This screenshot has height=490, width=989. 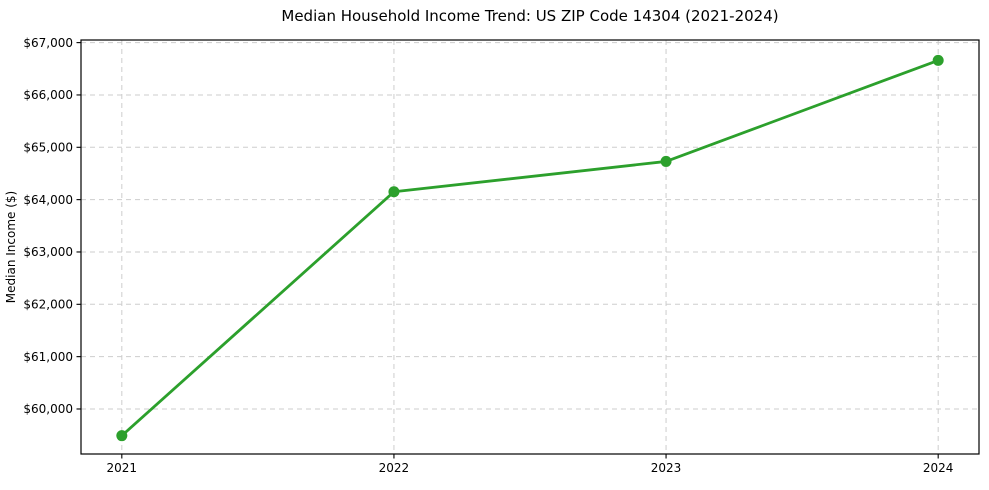 What do you see at coordinates (48, 147) in the screenshot?
I see `y-tick-label: $65,000` at bounding box center [48, 147].